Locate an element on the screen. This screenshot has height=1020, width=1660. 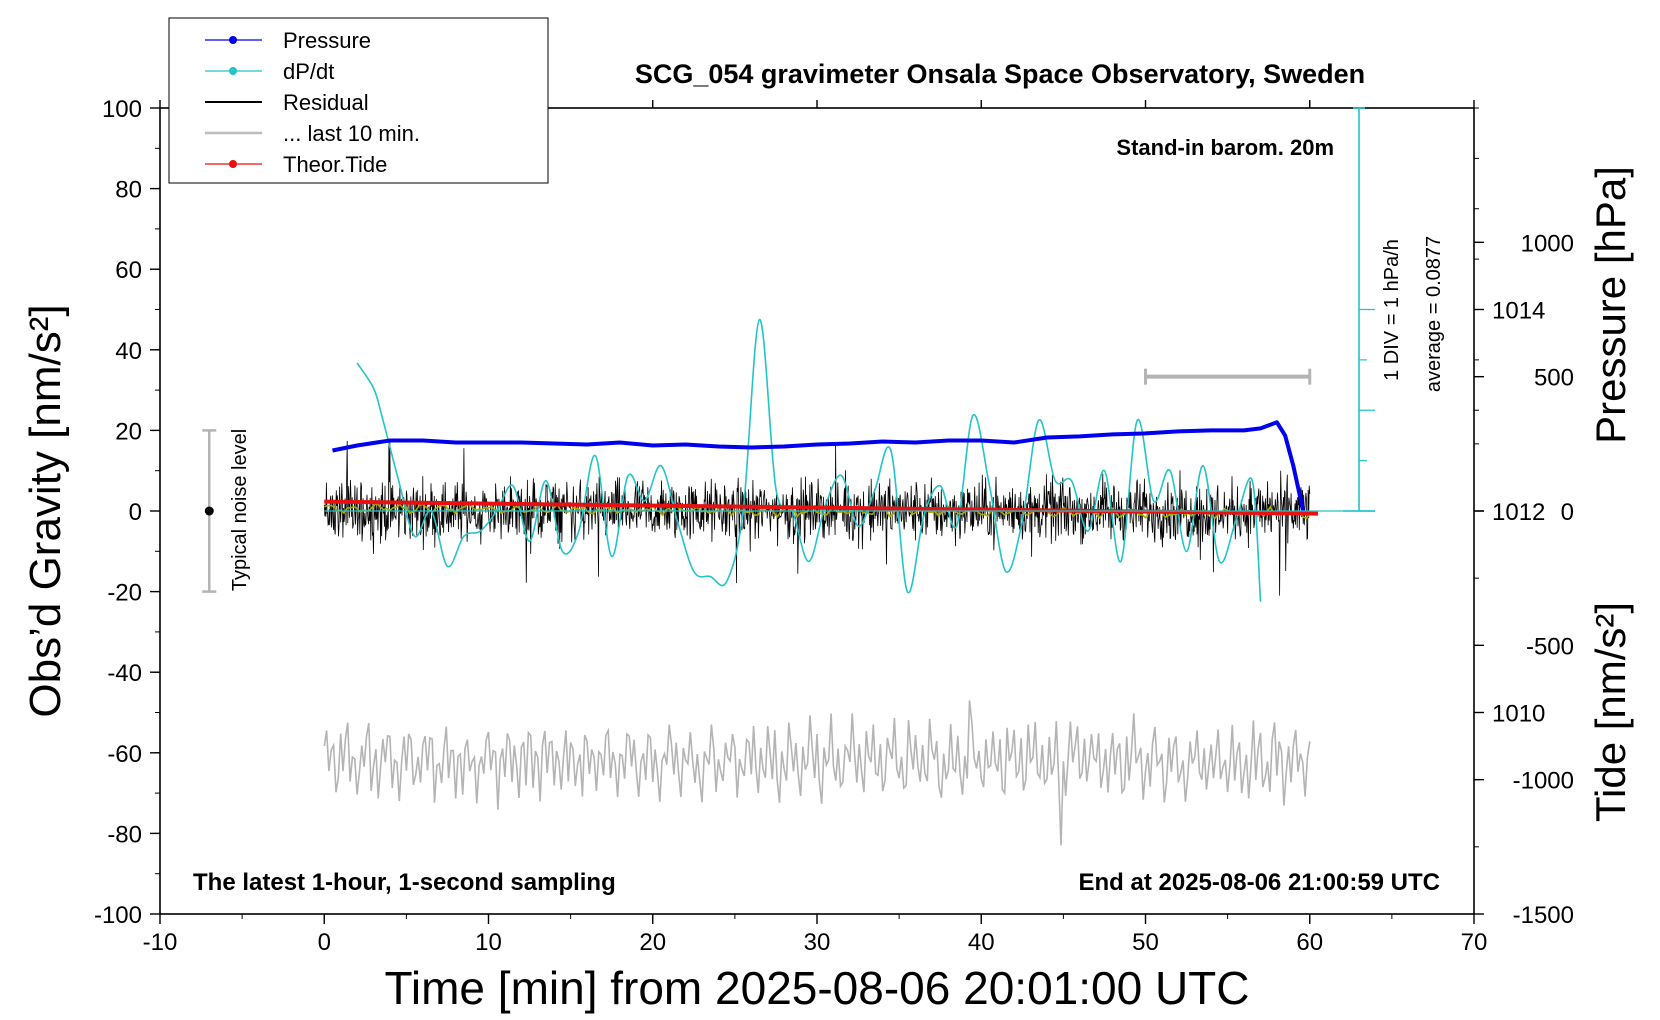
bottom-left-note: The latest 1-hour, 1-second sampling is located at coordinates (404, 882).